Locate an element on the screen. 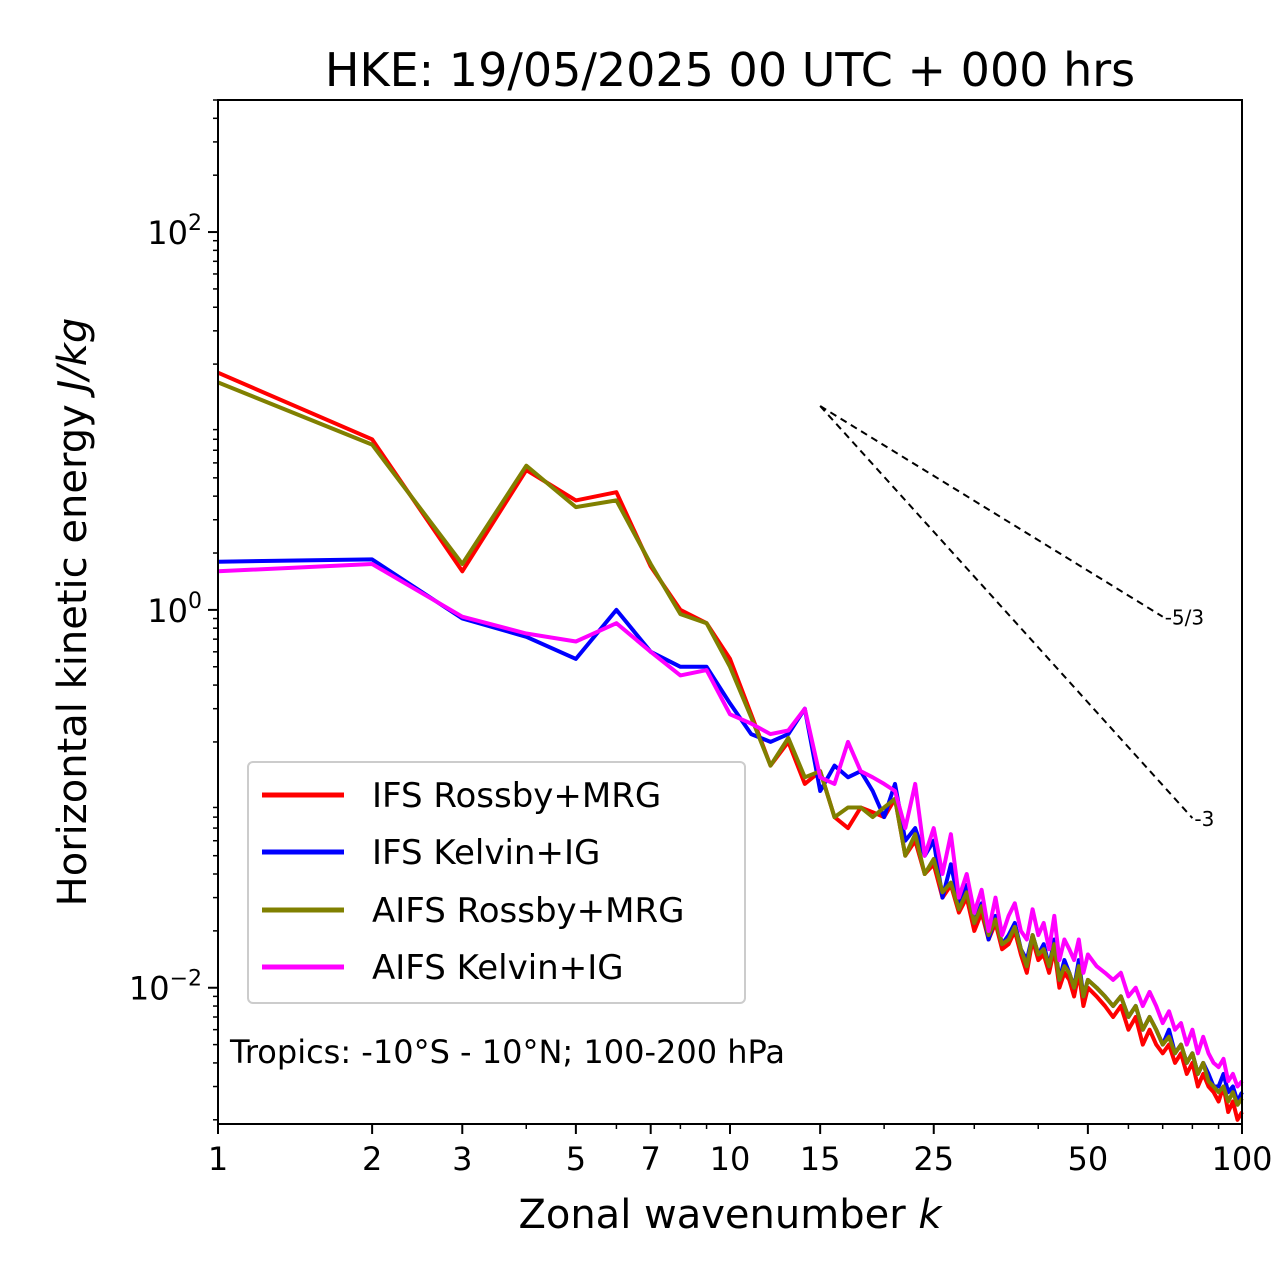  x-tick-label: 50 is located at coordinates (1088, 1159).